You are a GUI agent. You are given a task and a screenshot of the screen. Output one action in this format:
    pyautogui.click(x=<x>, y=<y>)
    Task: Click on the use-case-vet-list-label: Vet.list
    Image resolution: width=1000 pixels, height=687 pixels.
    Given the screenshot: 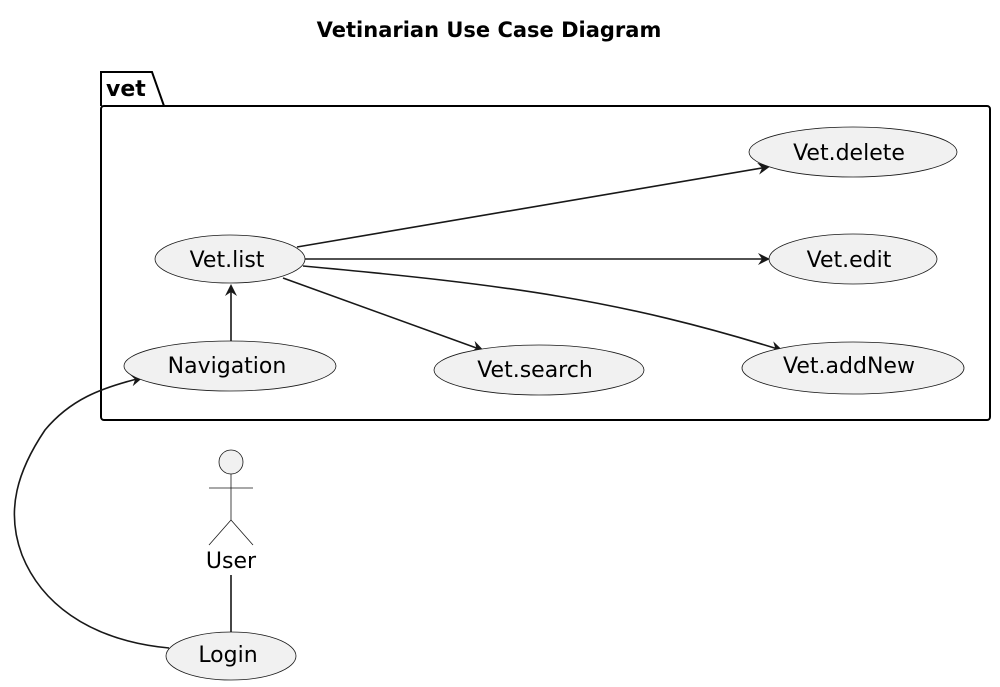 What is the action you would take?
    pyautogui.click(x=227, y=260)
    